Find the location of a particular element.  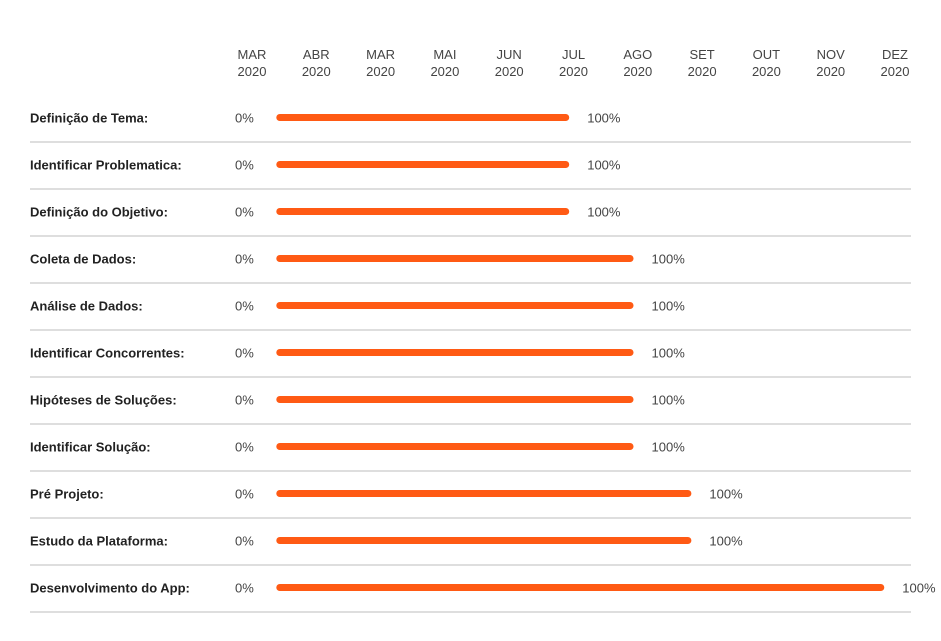

task-name: Definição de Tema: is located at coordinates (89, 118).